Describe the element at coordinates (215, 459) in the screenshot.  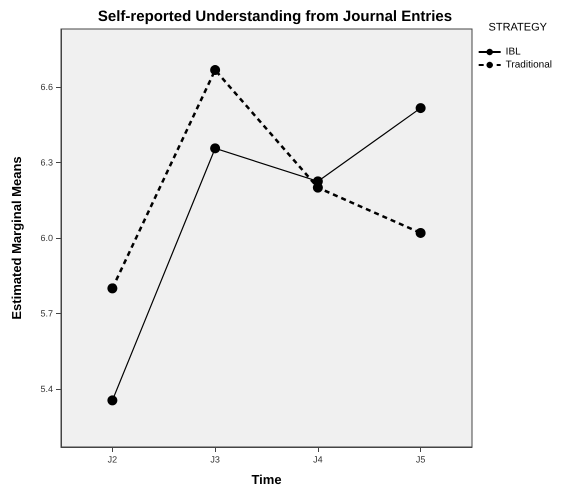
I see `x-tick-label: J3` at that location.